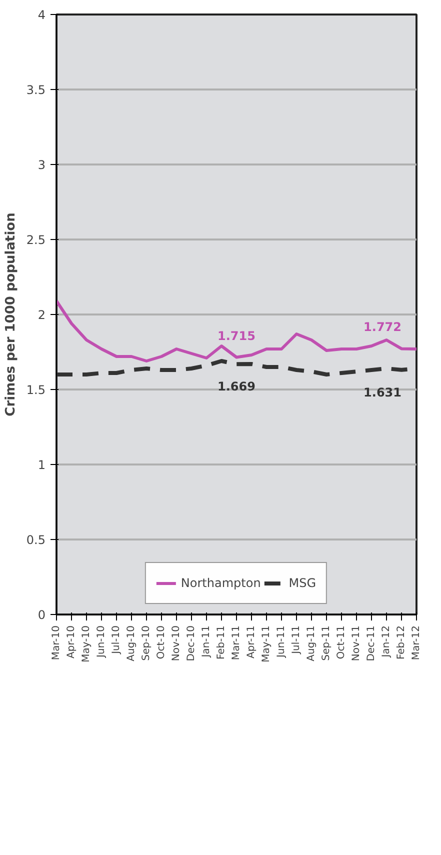 The height and width of the screenshot is (855, 441). I want to click on x-tick-label: Mar-10, so click(56, 643).